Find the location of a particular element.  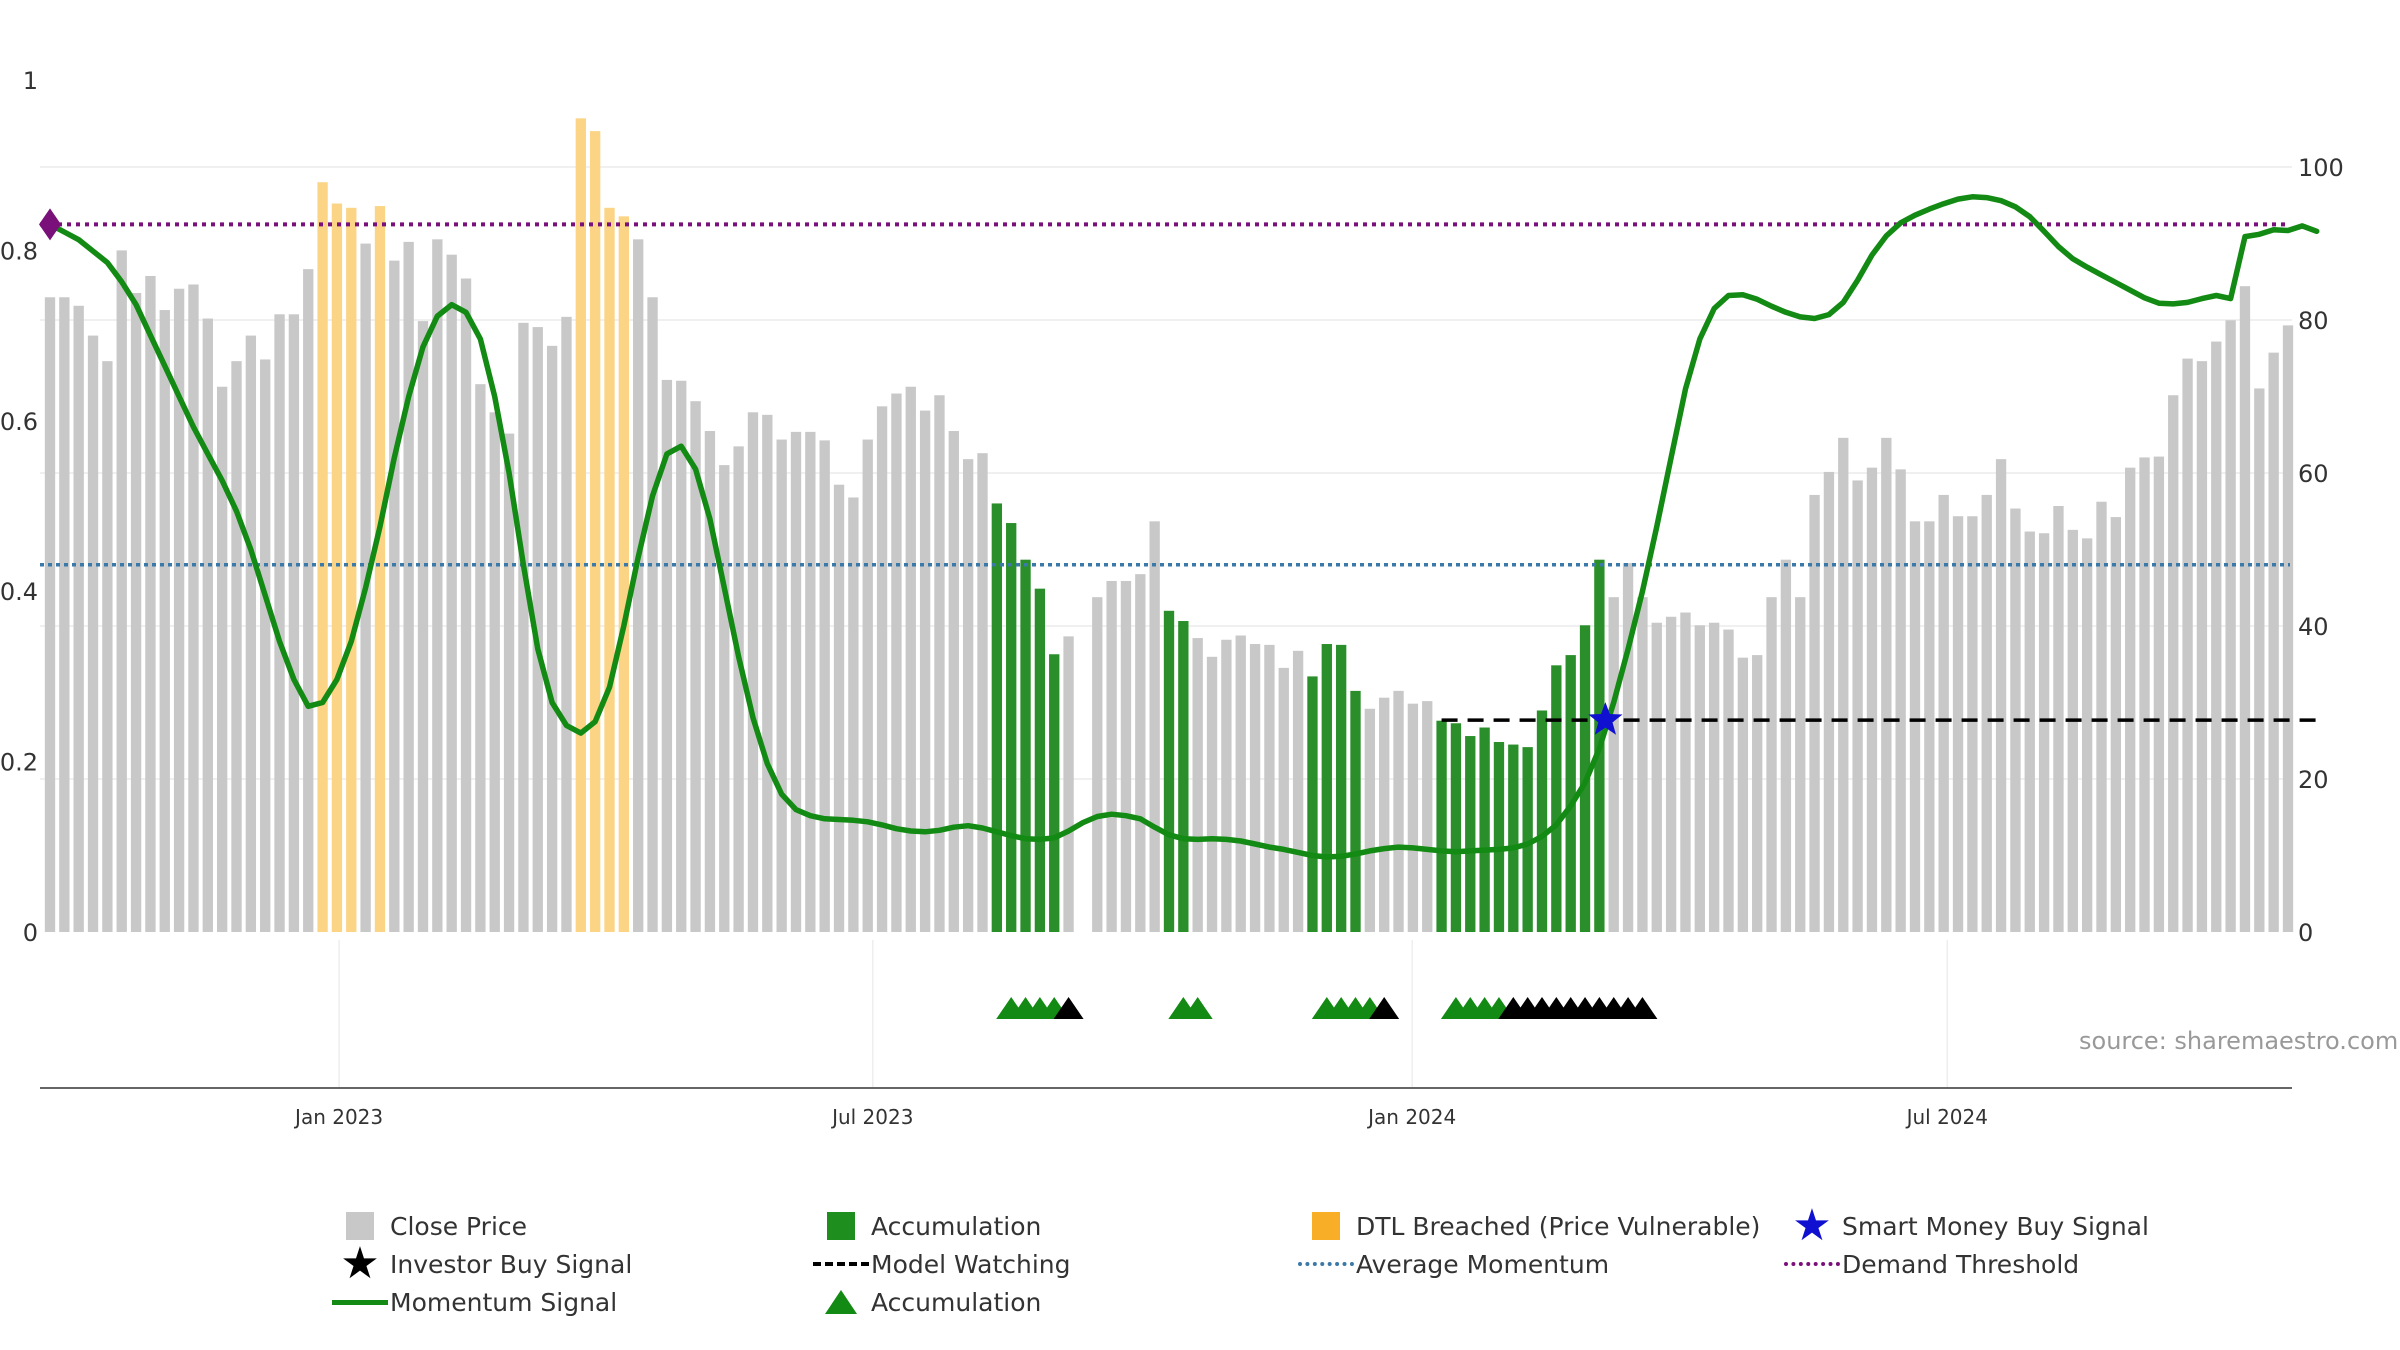

left-axis-tick-label: 0.6 is located at coordinates (19, 422).